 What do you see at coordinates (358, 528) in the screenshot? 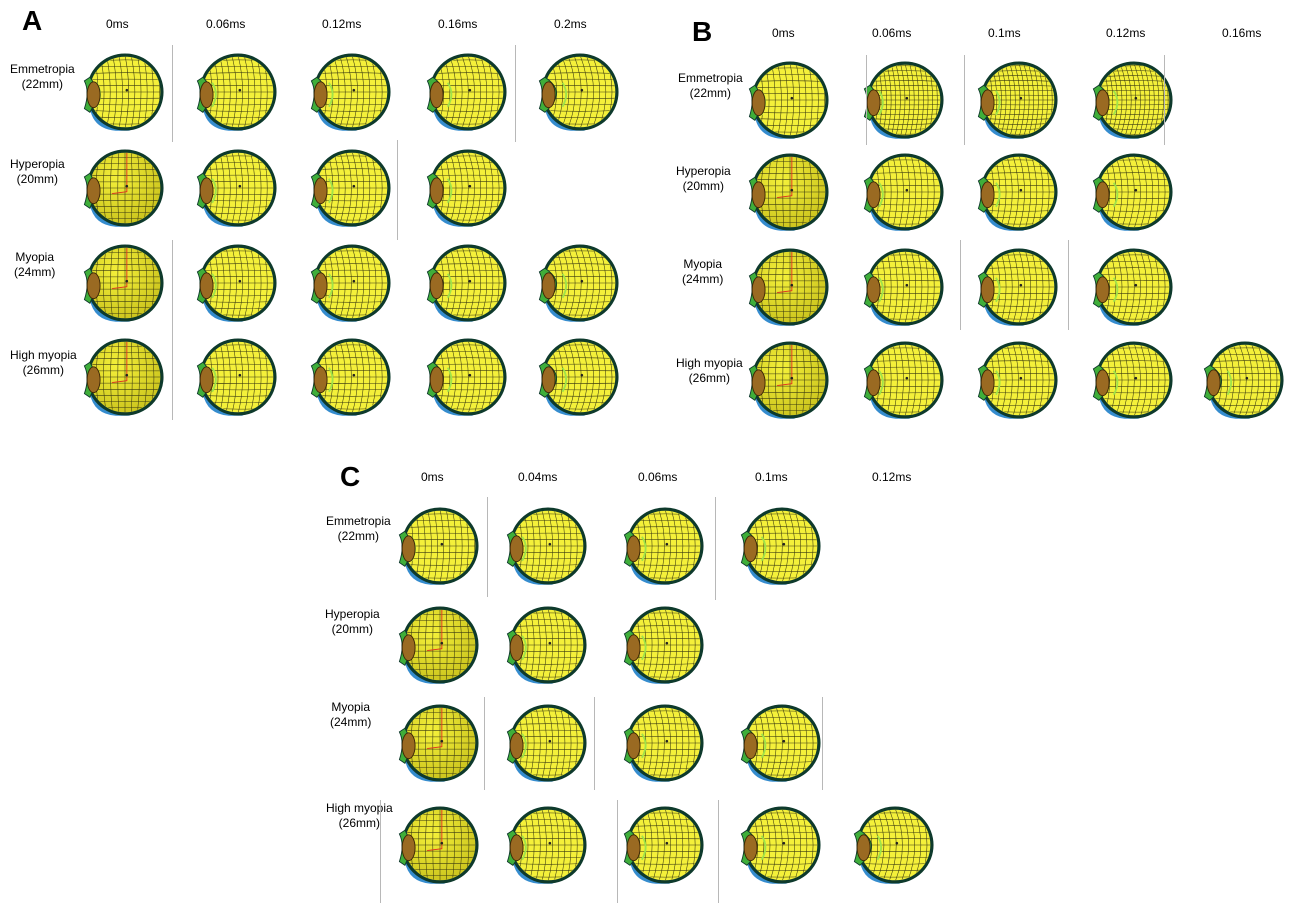
I see `panel-c-row-label-emmetropia: Emmetropia (22mm)` at bounding box center [358, 528].